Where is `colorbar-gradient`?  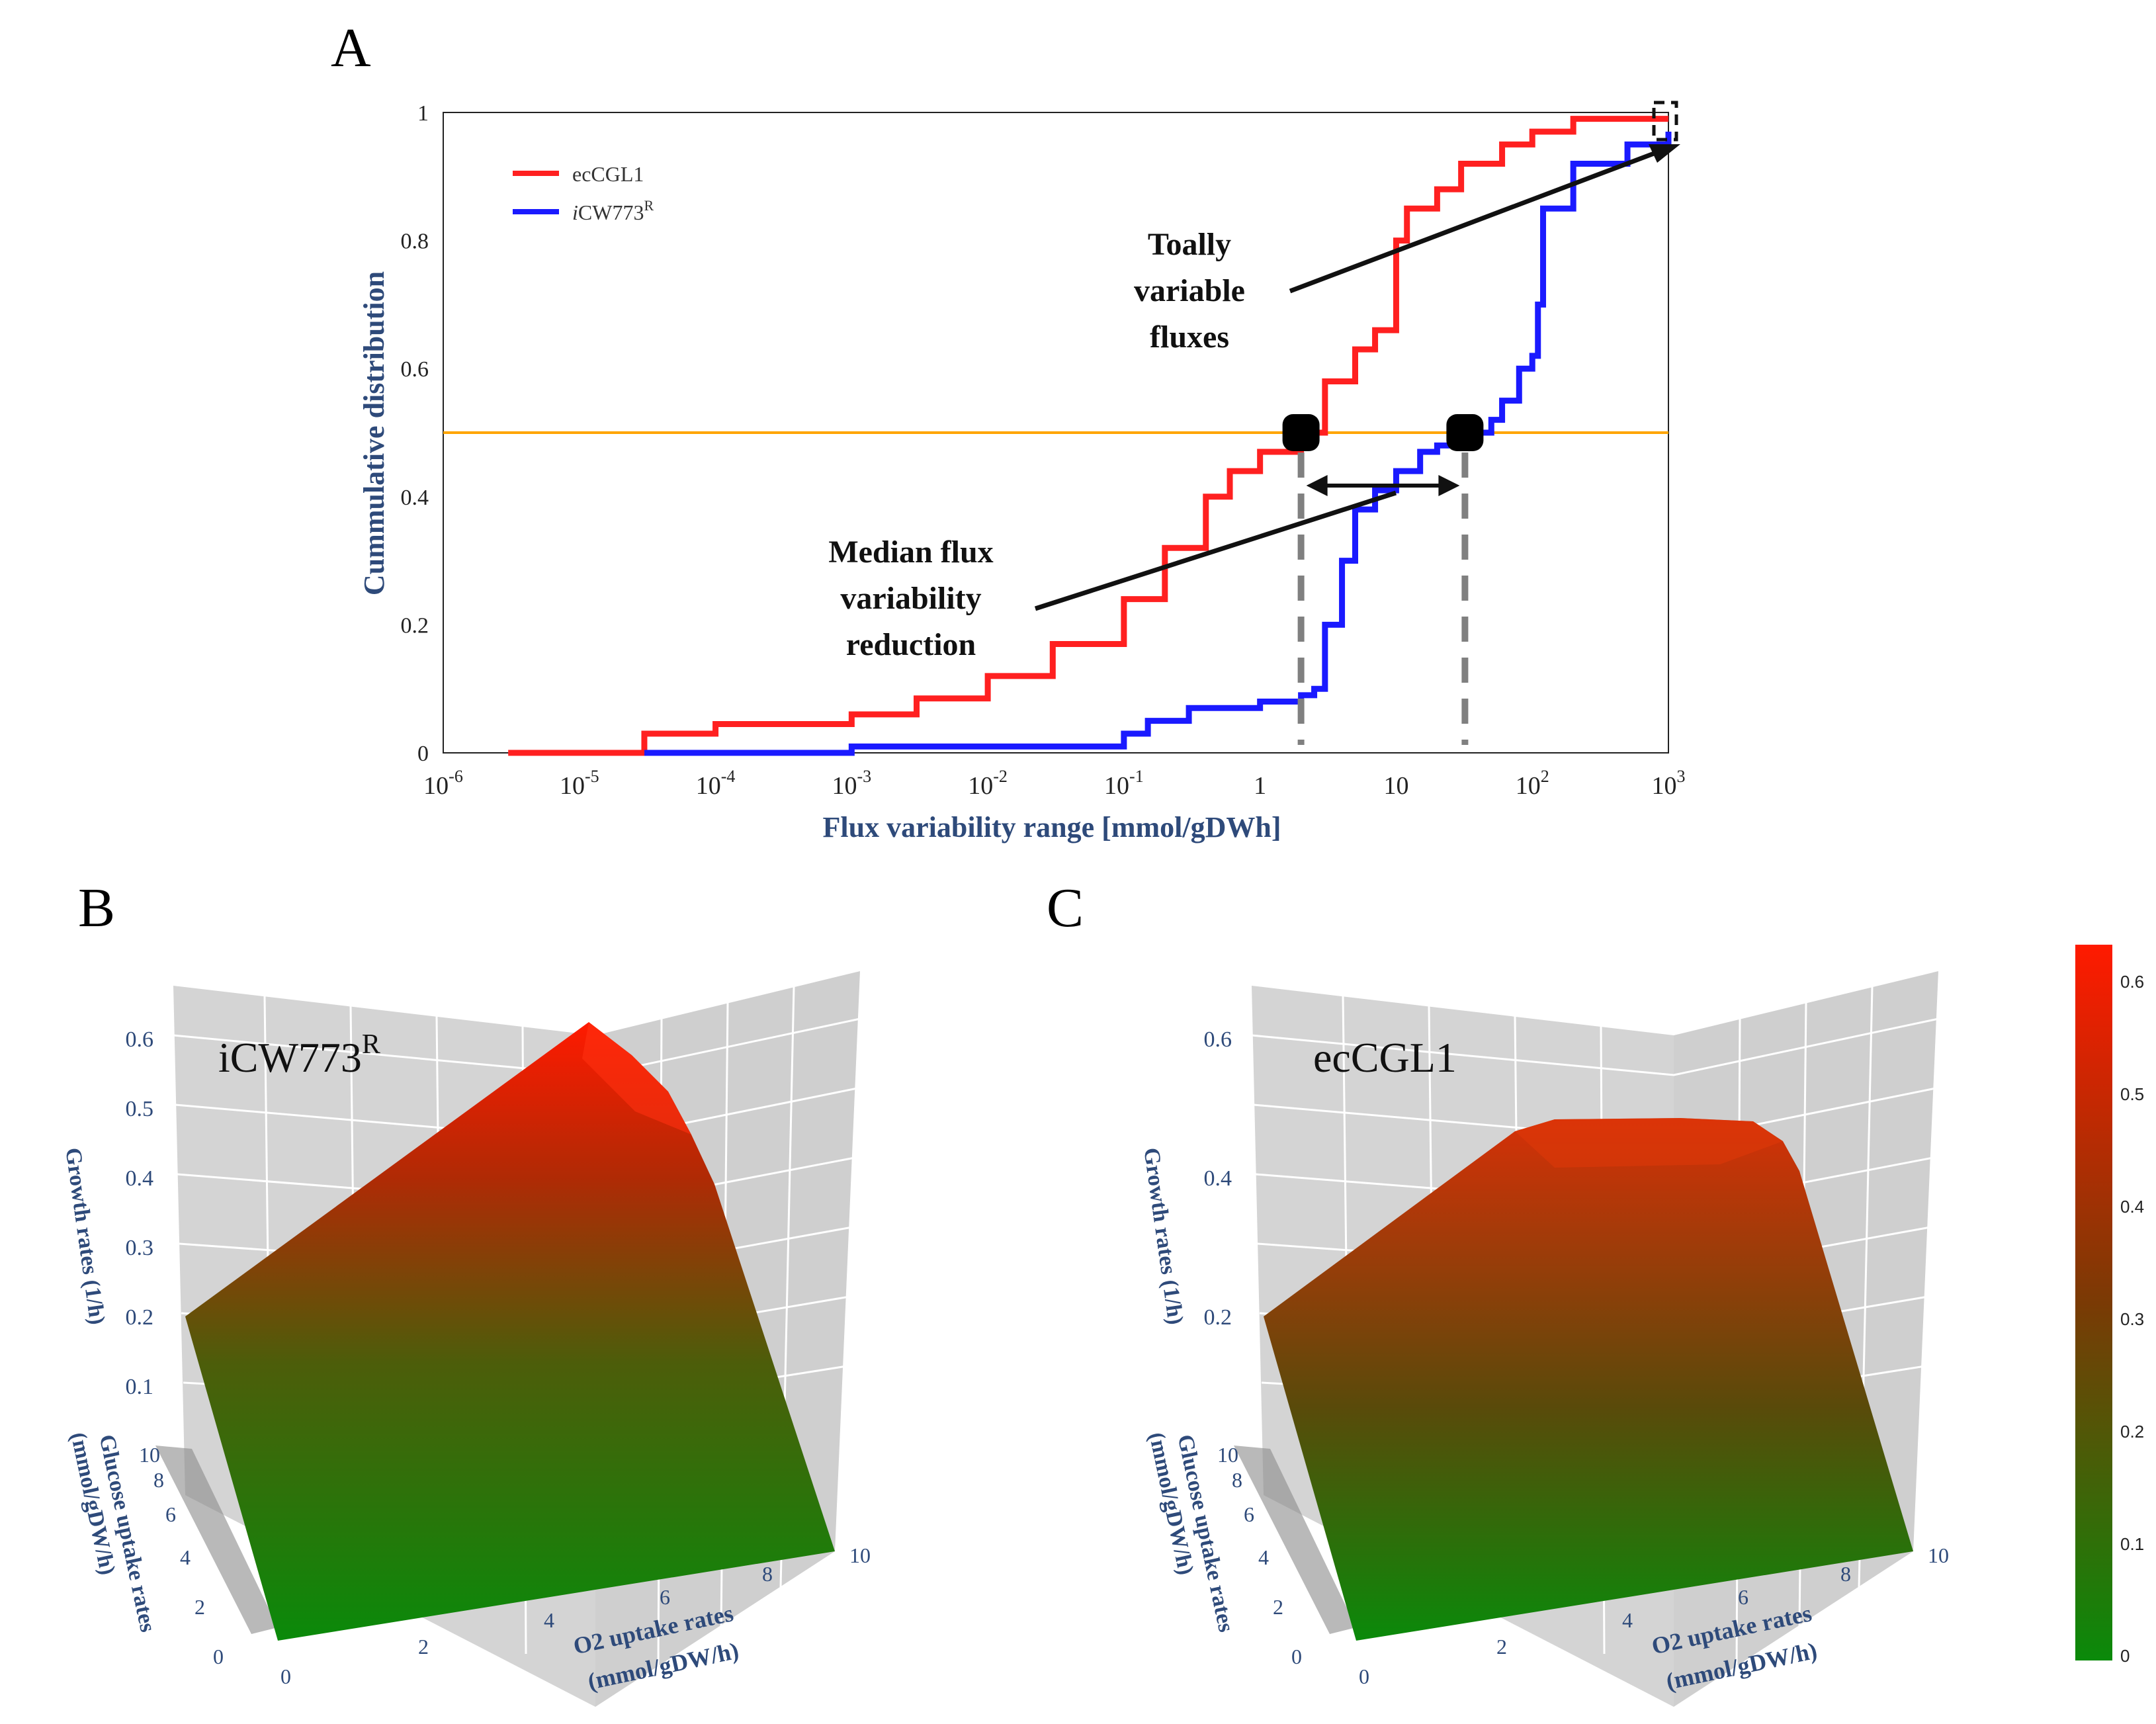 colorbar-gradient is located at coordinates (2093, 1302).